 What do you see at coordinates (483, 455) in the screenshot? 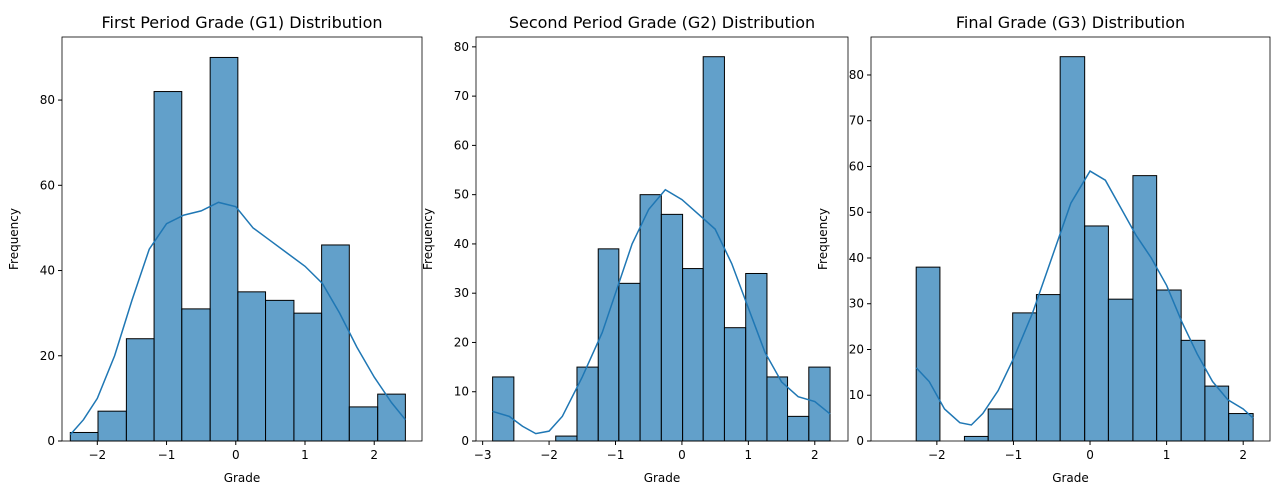
I see `x-tick-label: −3` at bounding box center [483, 455].